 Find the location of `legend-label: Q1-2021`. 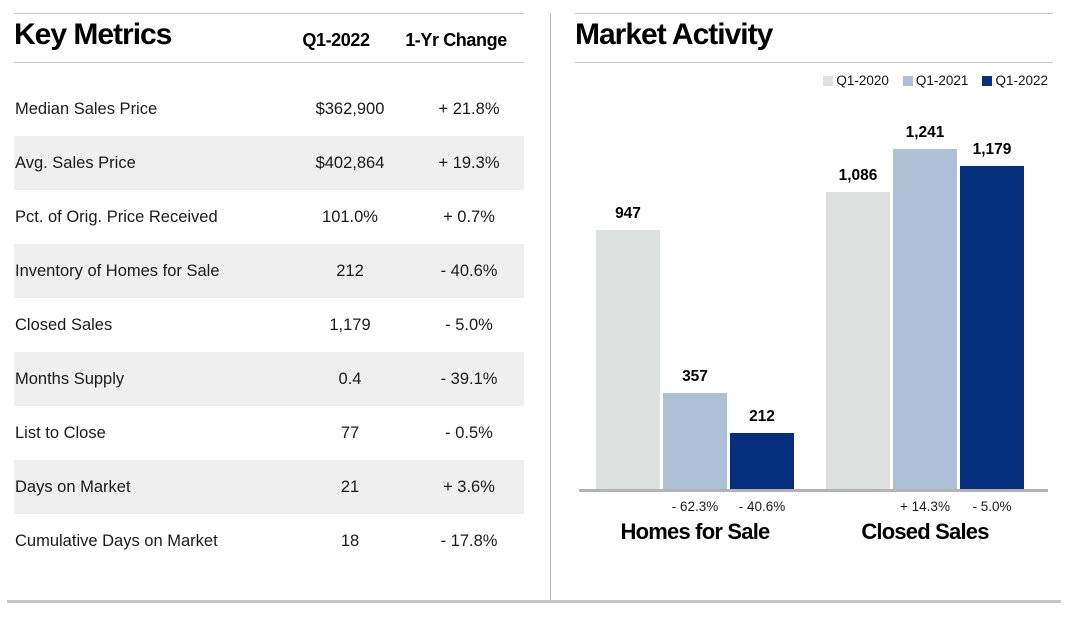

legend-label: Q1-2021 is located at coordinates (942, 80).